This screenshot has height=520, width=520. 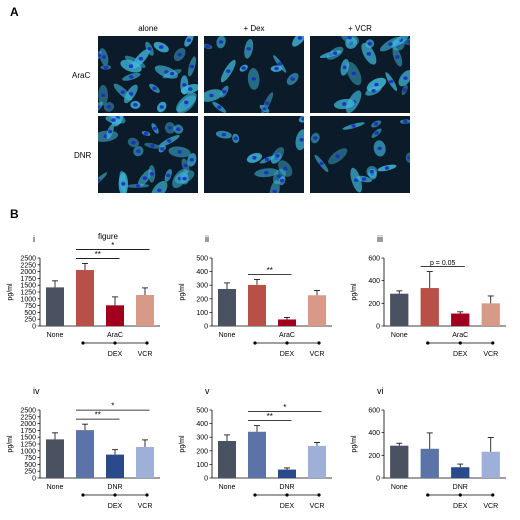 What do you see at coordinates (14, 214) in the screenshot?
I see `panel-label-b: B` at bounding box center [14, 214].